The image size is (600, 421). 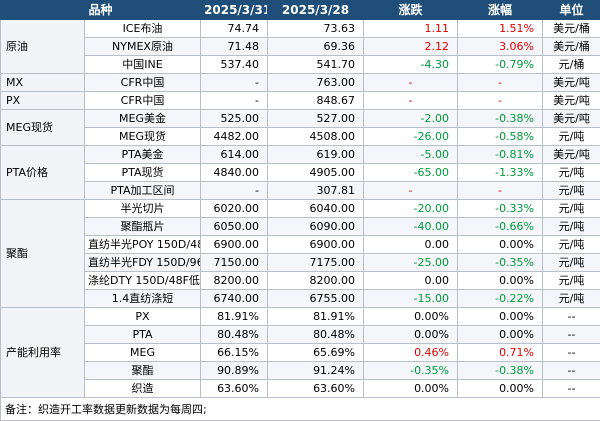 What do you see at coordinates (316, 245) in the screenshot?
I see `value-date2-cell: 6900.00` at bounding box center [316, 245].